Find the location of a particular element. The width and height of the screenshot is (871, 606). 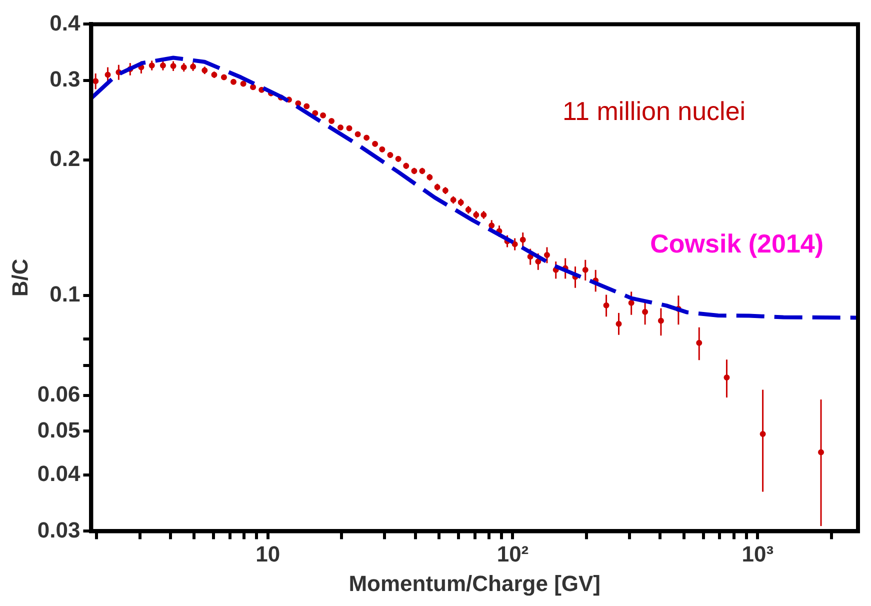

y-axis-title: B/C is located at coordinates (19, 277).